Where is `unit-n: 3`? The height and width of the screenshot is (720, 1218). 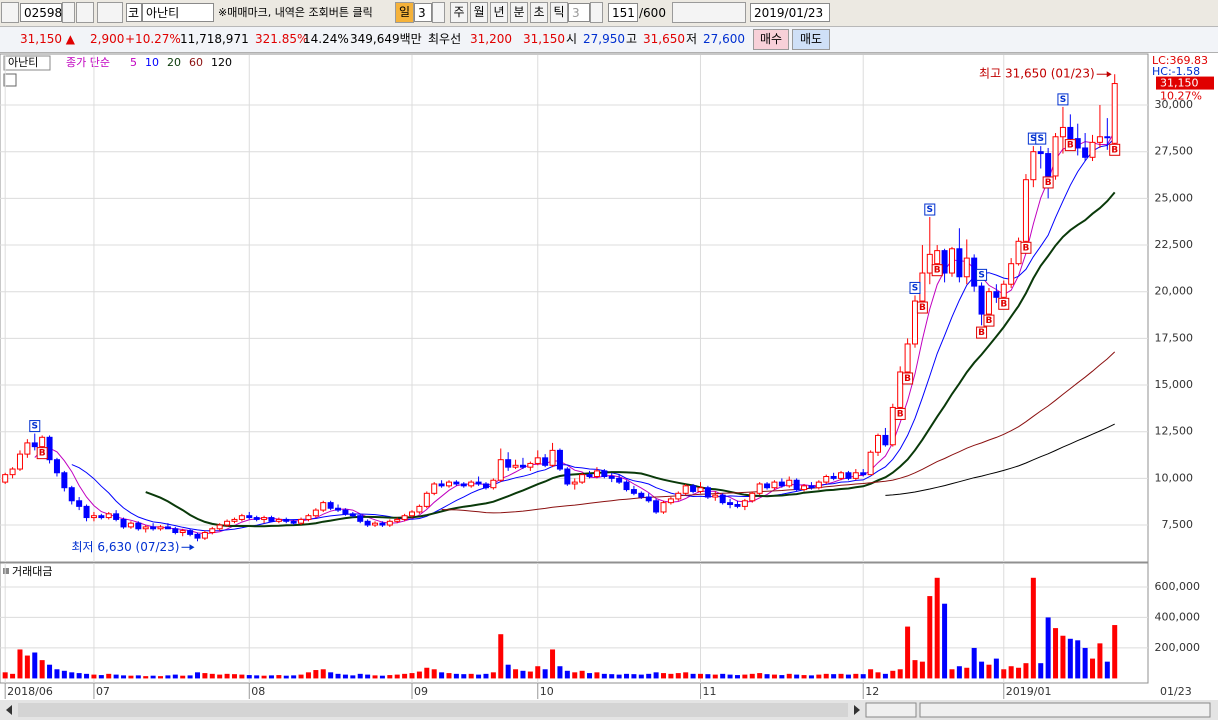
unit-n: 3 is located at coordinates (579, 12).